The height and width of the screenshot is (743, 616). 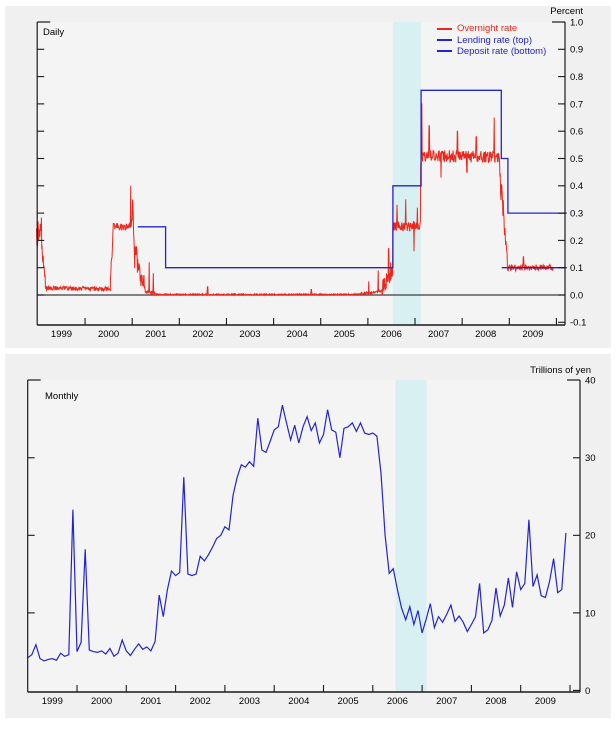 I want to click on deposit-rate-line-swatch, so click(x=444, y=51).